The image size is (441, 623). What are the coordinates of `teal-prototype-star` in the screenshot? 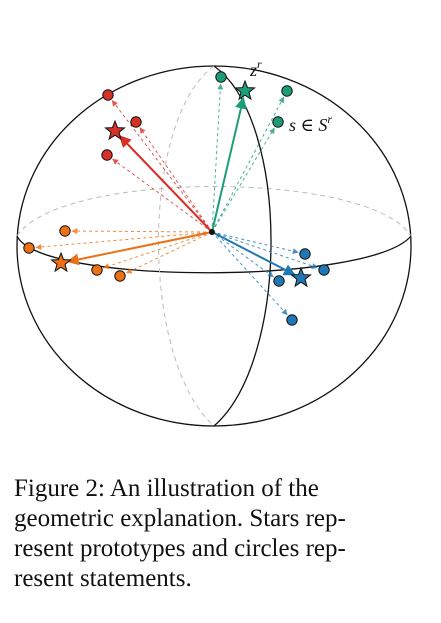 It's located at (245, 90).